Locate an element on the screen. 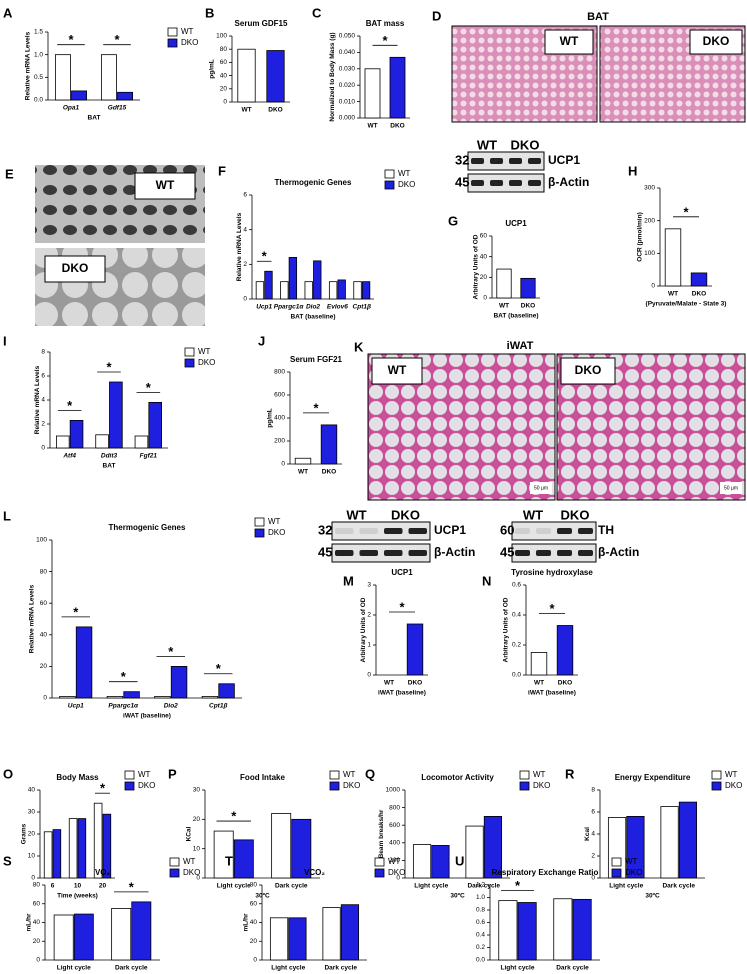 The width and height of the screenshot is (747, 974). y-tick-label: 0.020 is located at coordinates (347, 85).